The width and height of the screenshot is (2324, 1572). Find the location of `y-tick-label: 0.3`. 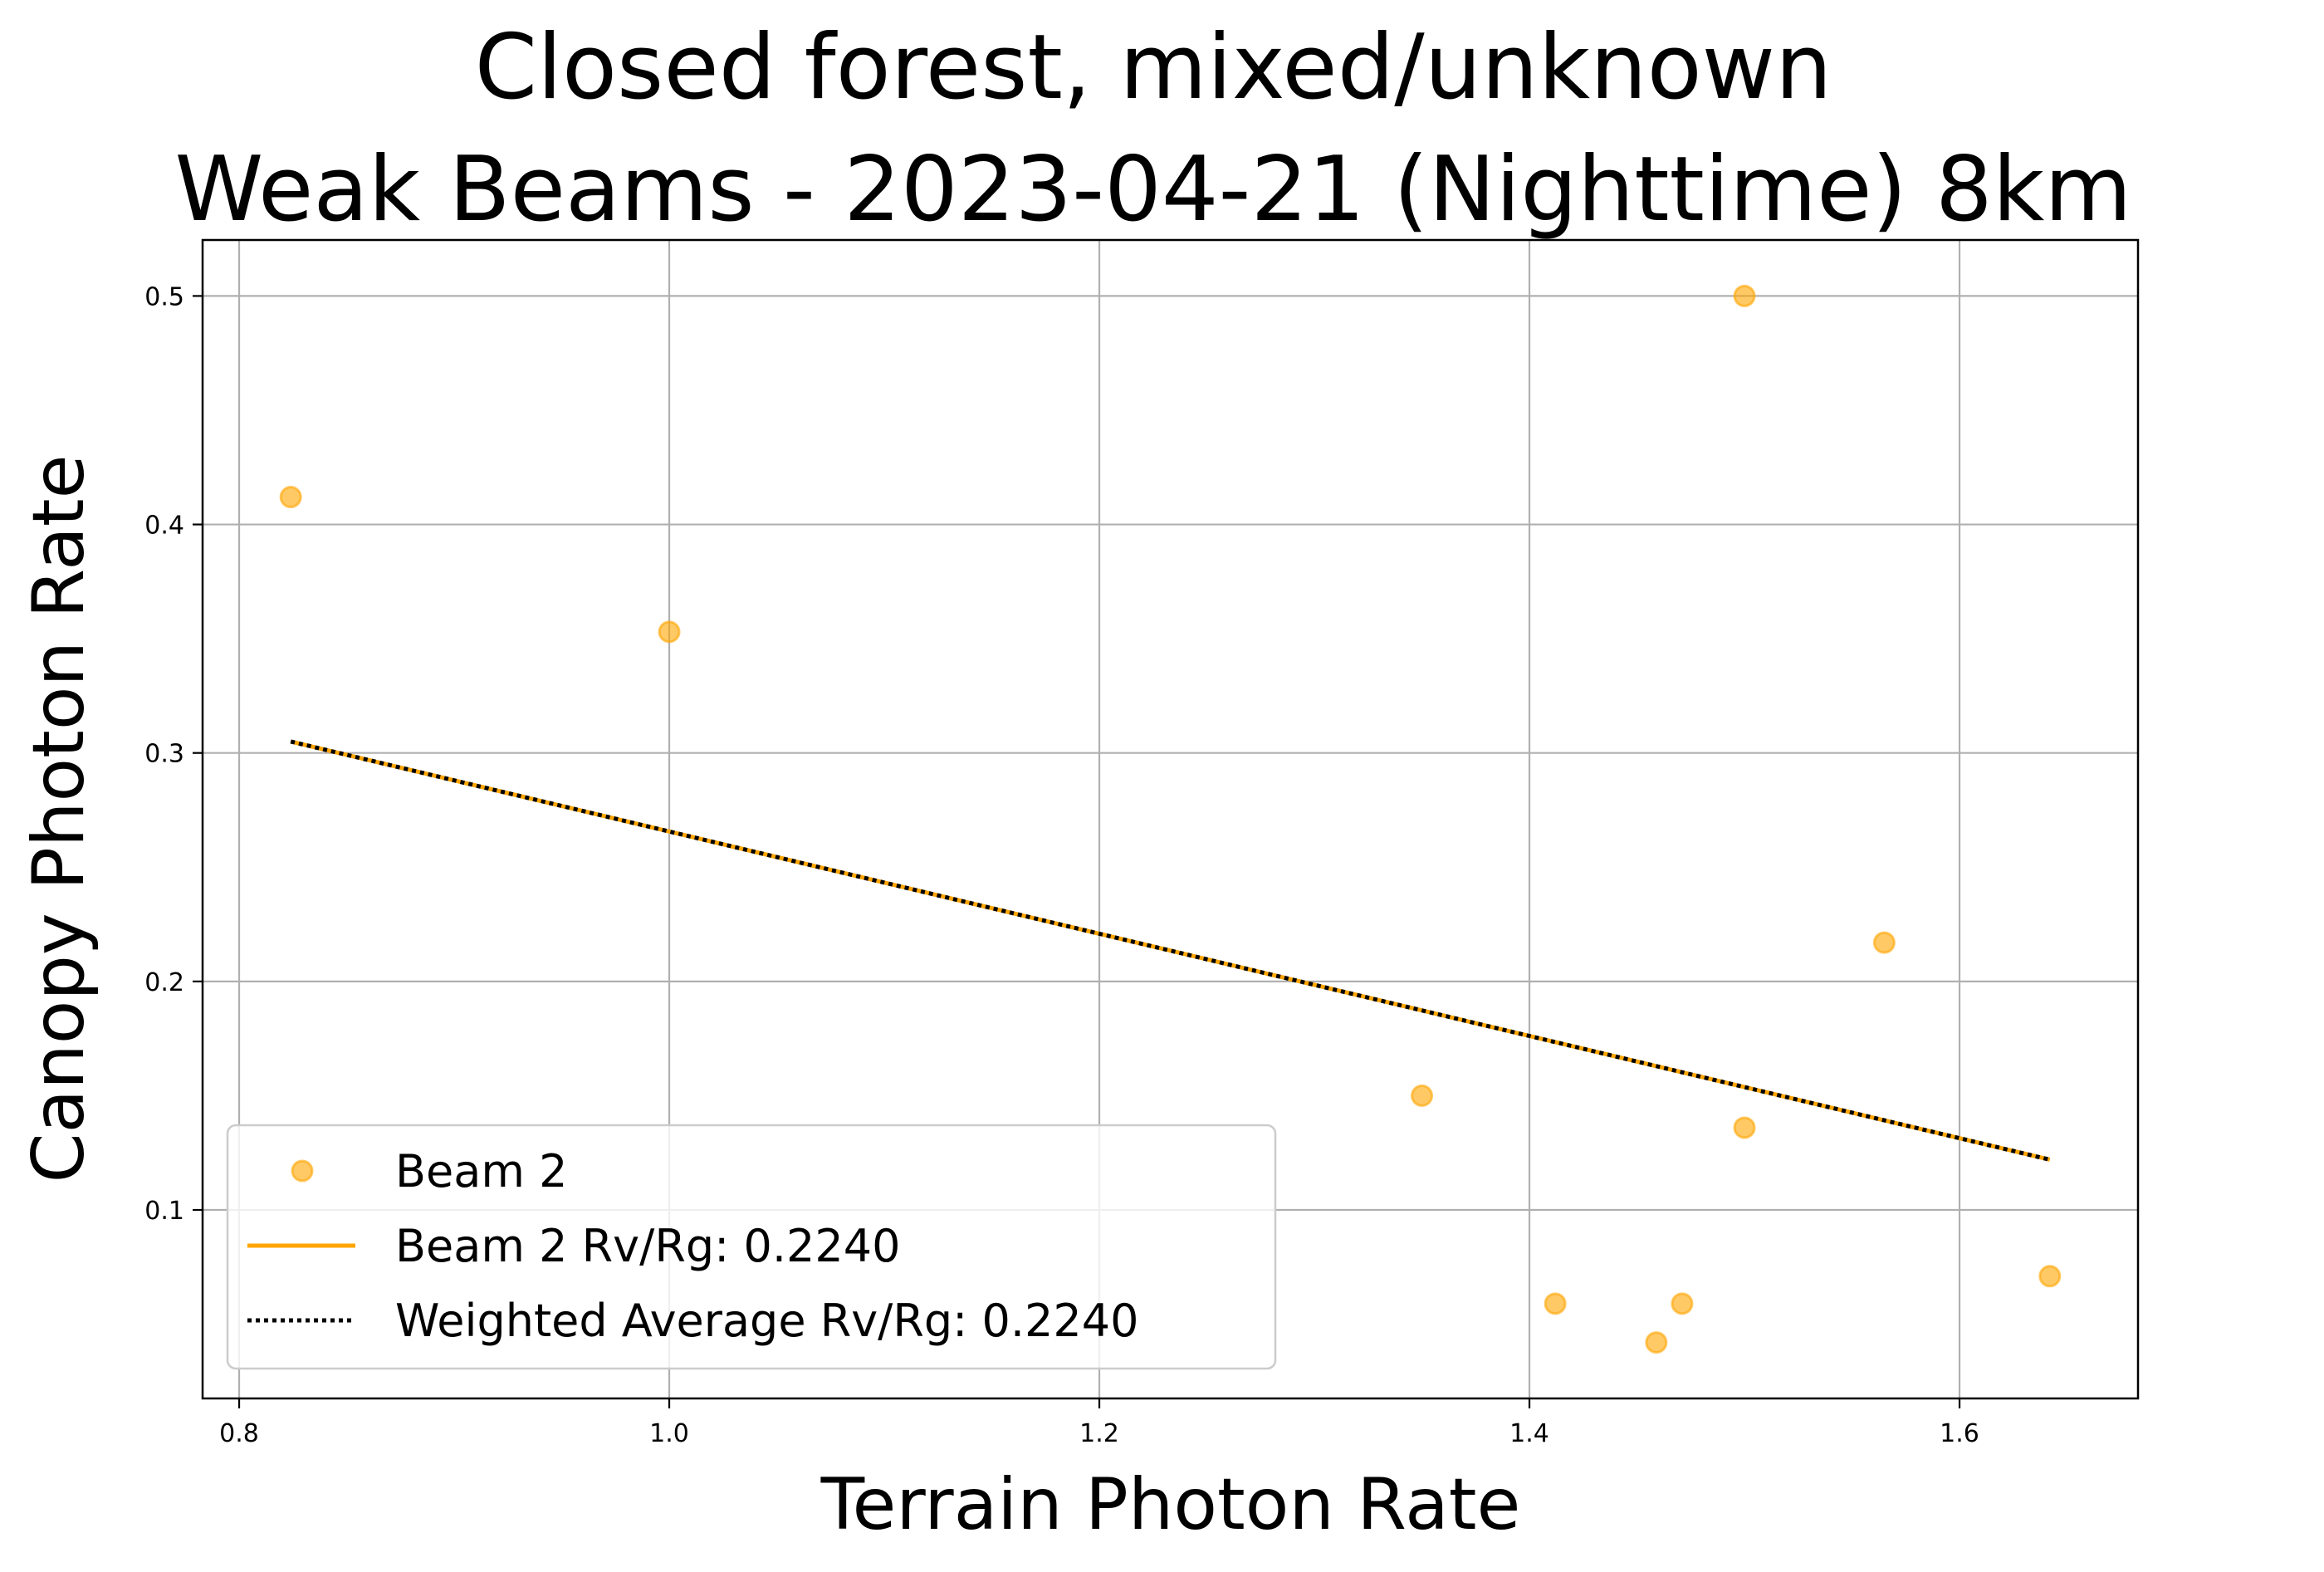

y-tick-label: 0.3 is located at coordinates (164, 754).